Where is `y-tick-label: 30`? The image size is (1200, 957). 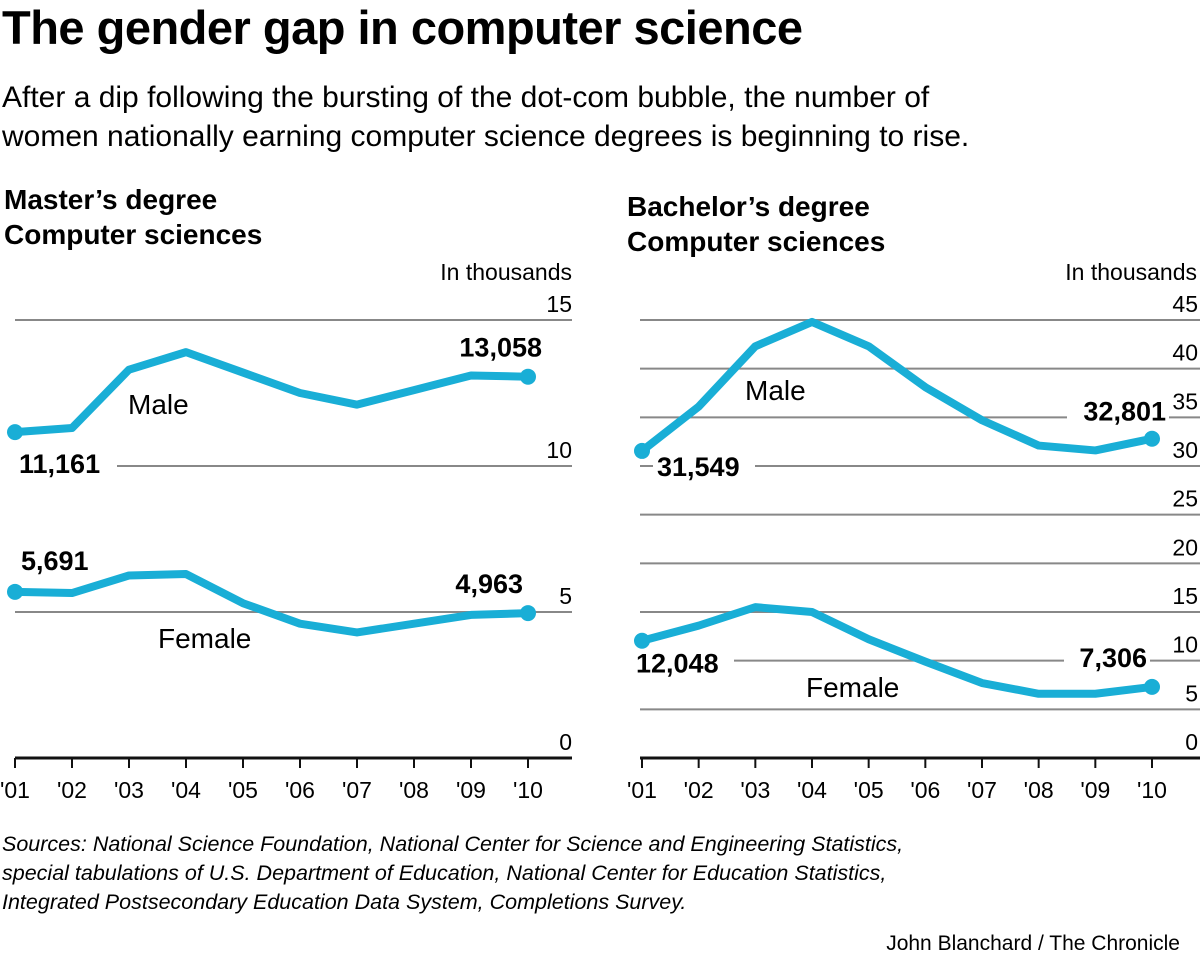 y-tick-label: 30 is located at coordinates (1185, 450).